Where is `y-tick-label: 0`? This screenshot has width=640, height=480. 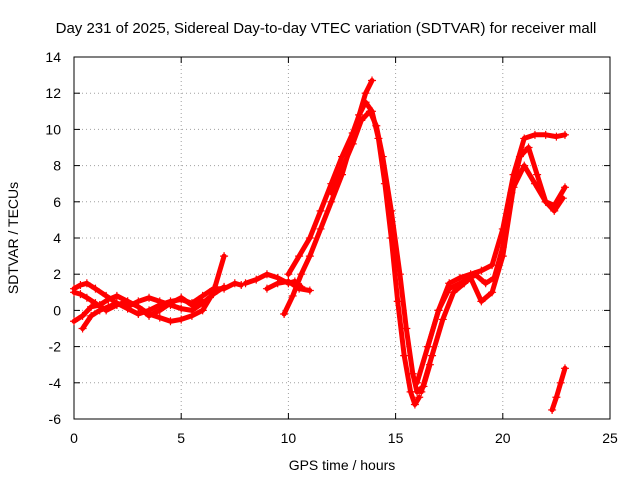
y-tick-label: 0 is located at coordinates (57, 310).